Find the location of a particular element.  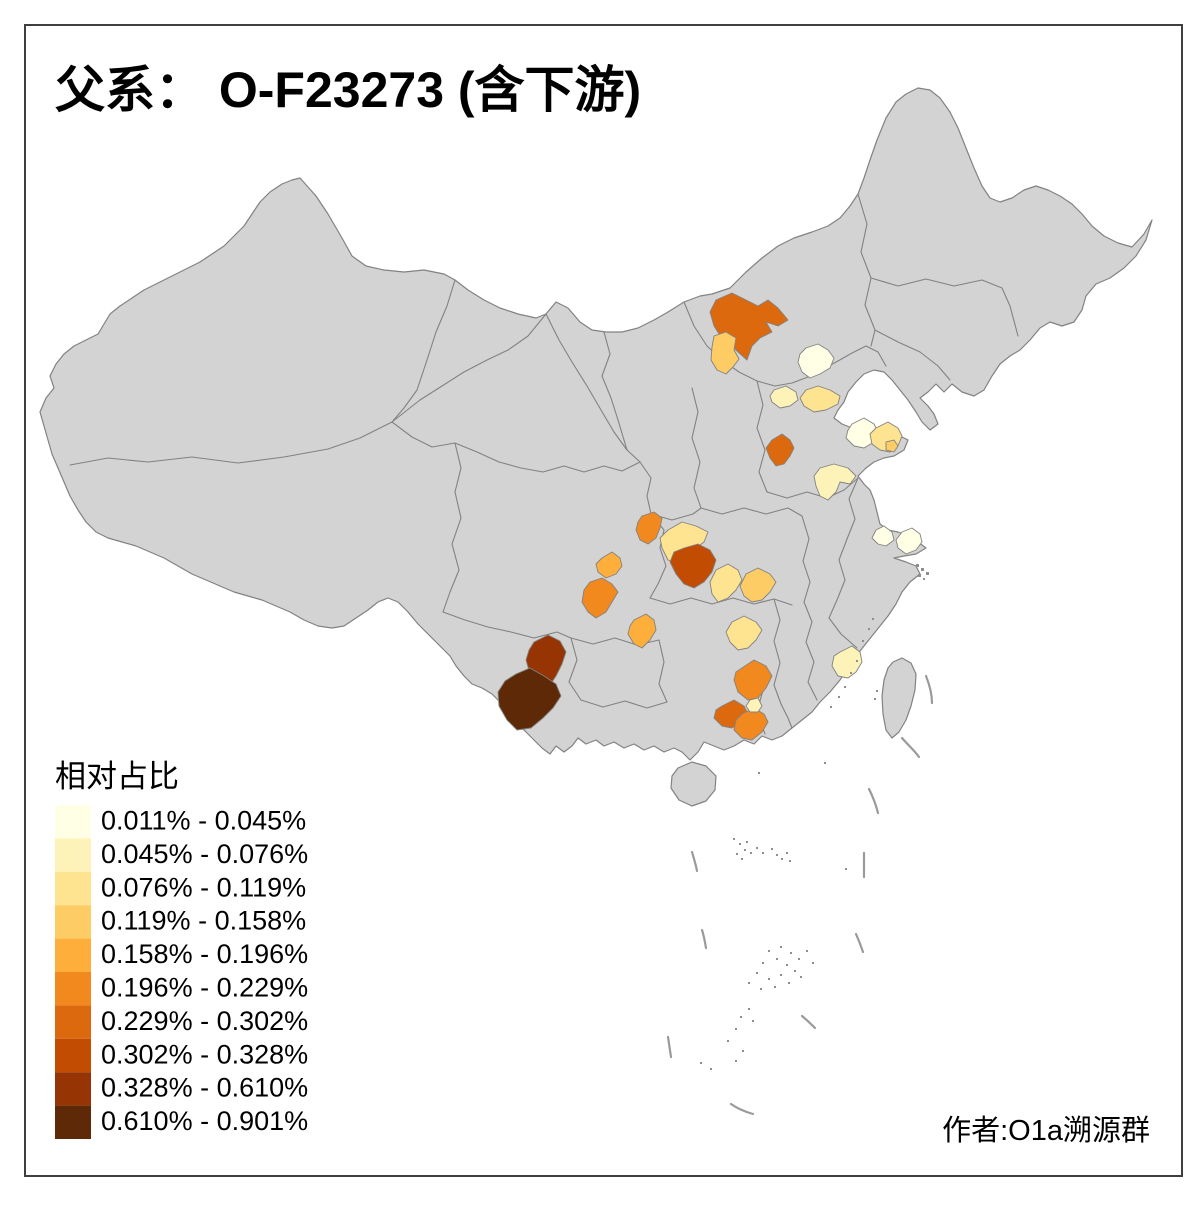

legend-label: 0.045% - 0.076% is located at coordinates (204, 854).